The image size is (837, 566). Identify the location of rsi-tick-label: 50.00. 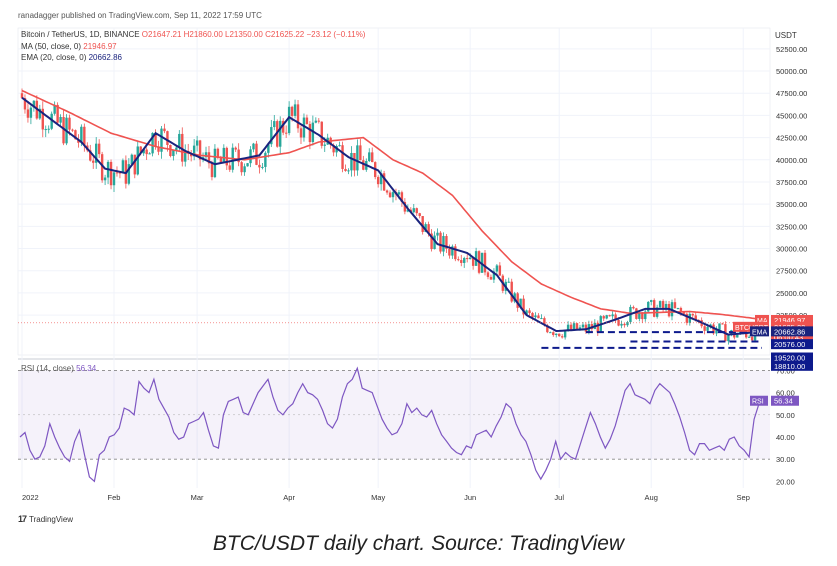
(785, 415).